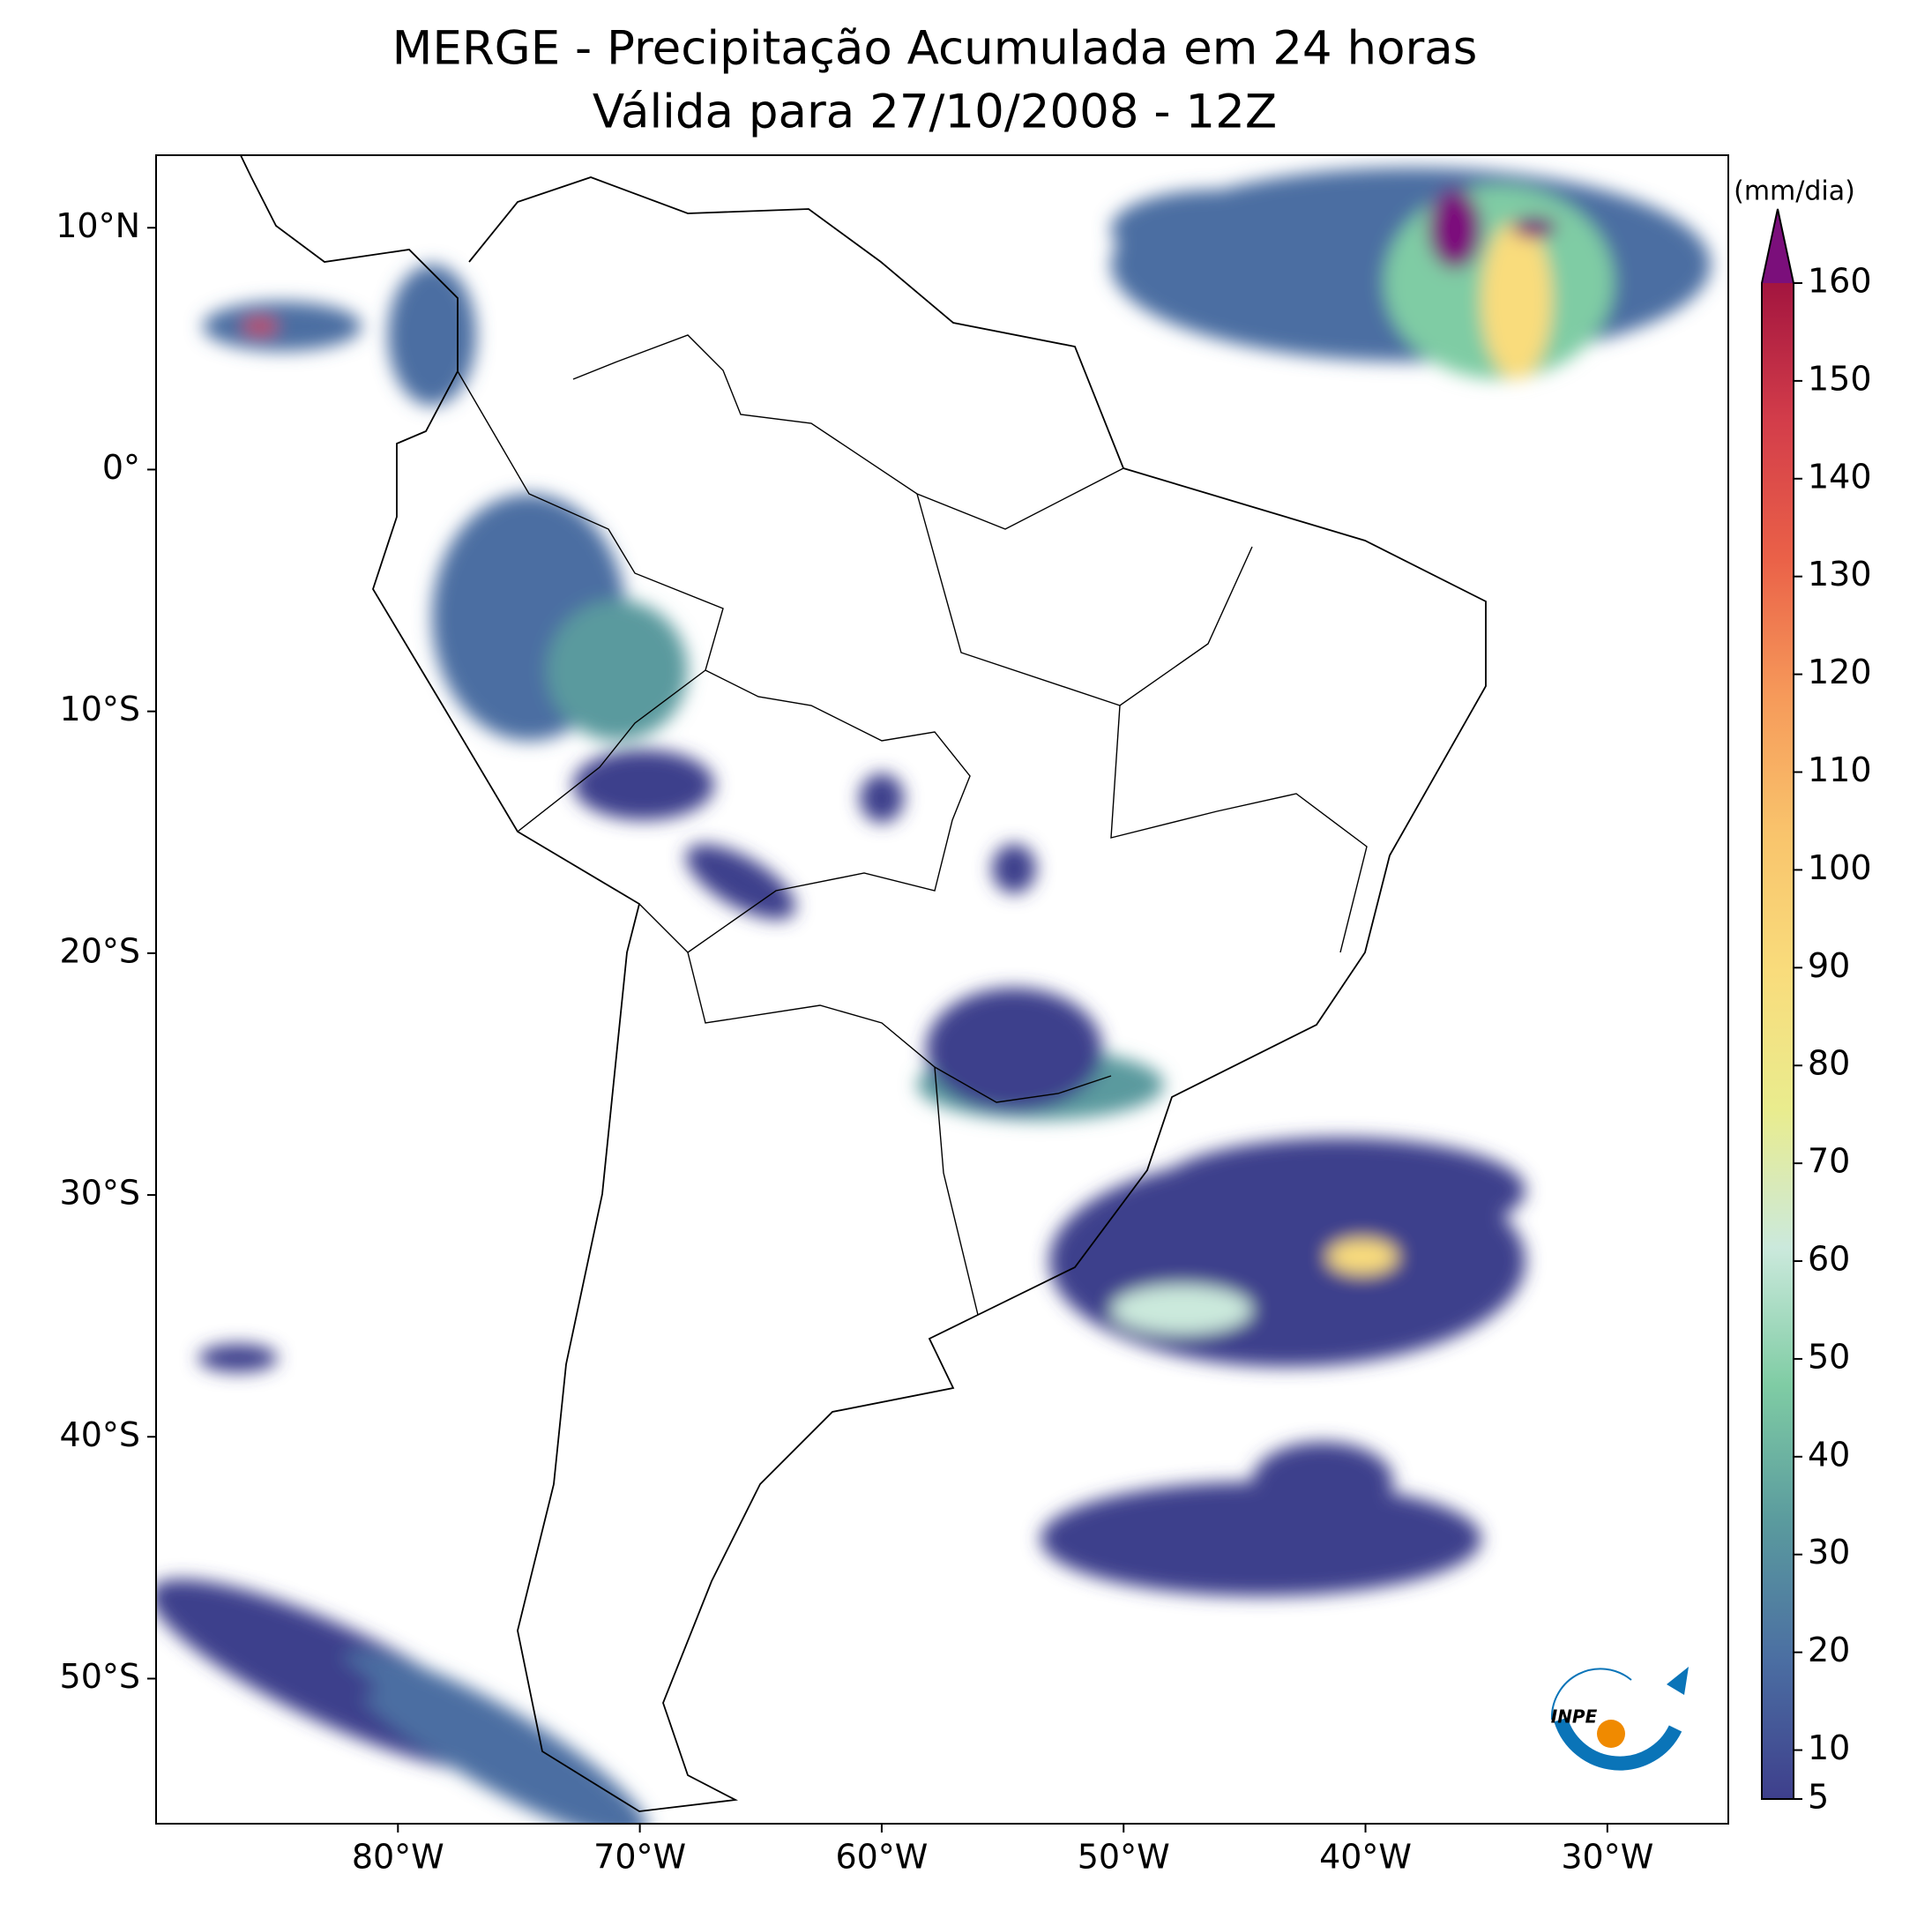  What do you see at coordinates (1840, 769) in the screenshot?
I see `colorbar-tick-label: 110` at bounding box center [1840, 769].